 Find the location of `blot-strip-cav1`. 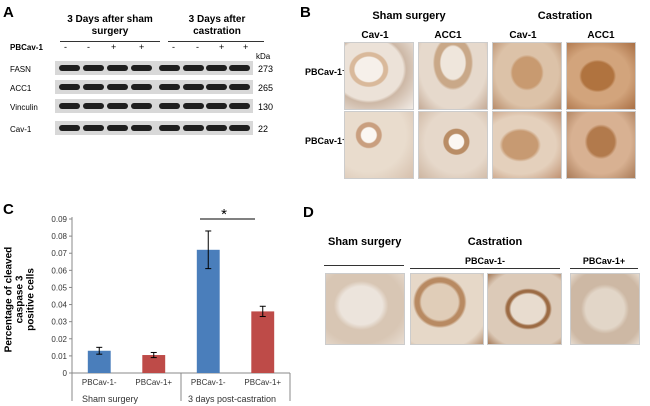

blot-strip-cav1 is located at coordinates (154, 128).